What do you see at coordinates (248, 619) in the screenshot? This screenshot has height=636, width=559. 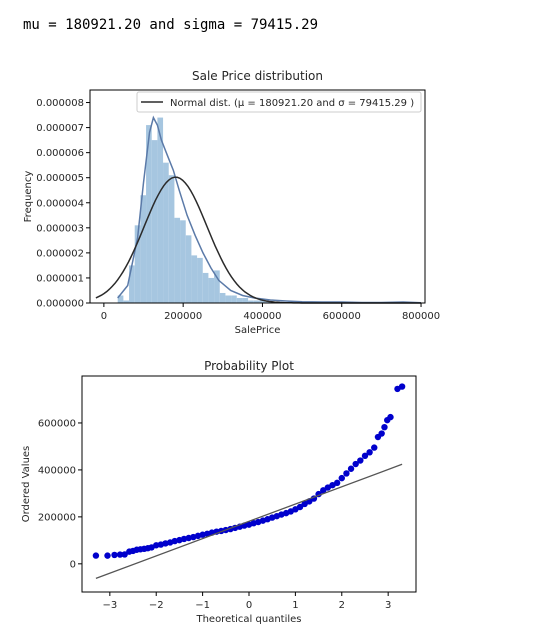 I see `x-axis-label: Theoretical quantiles` at bounding box center [248, 619].